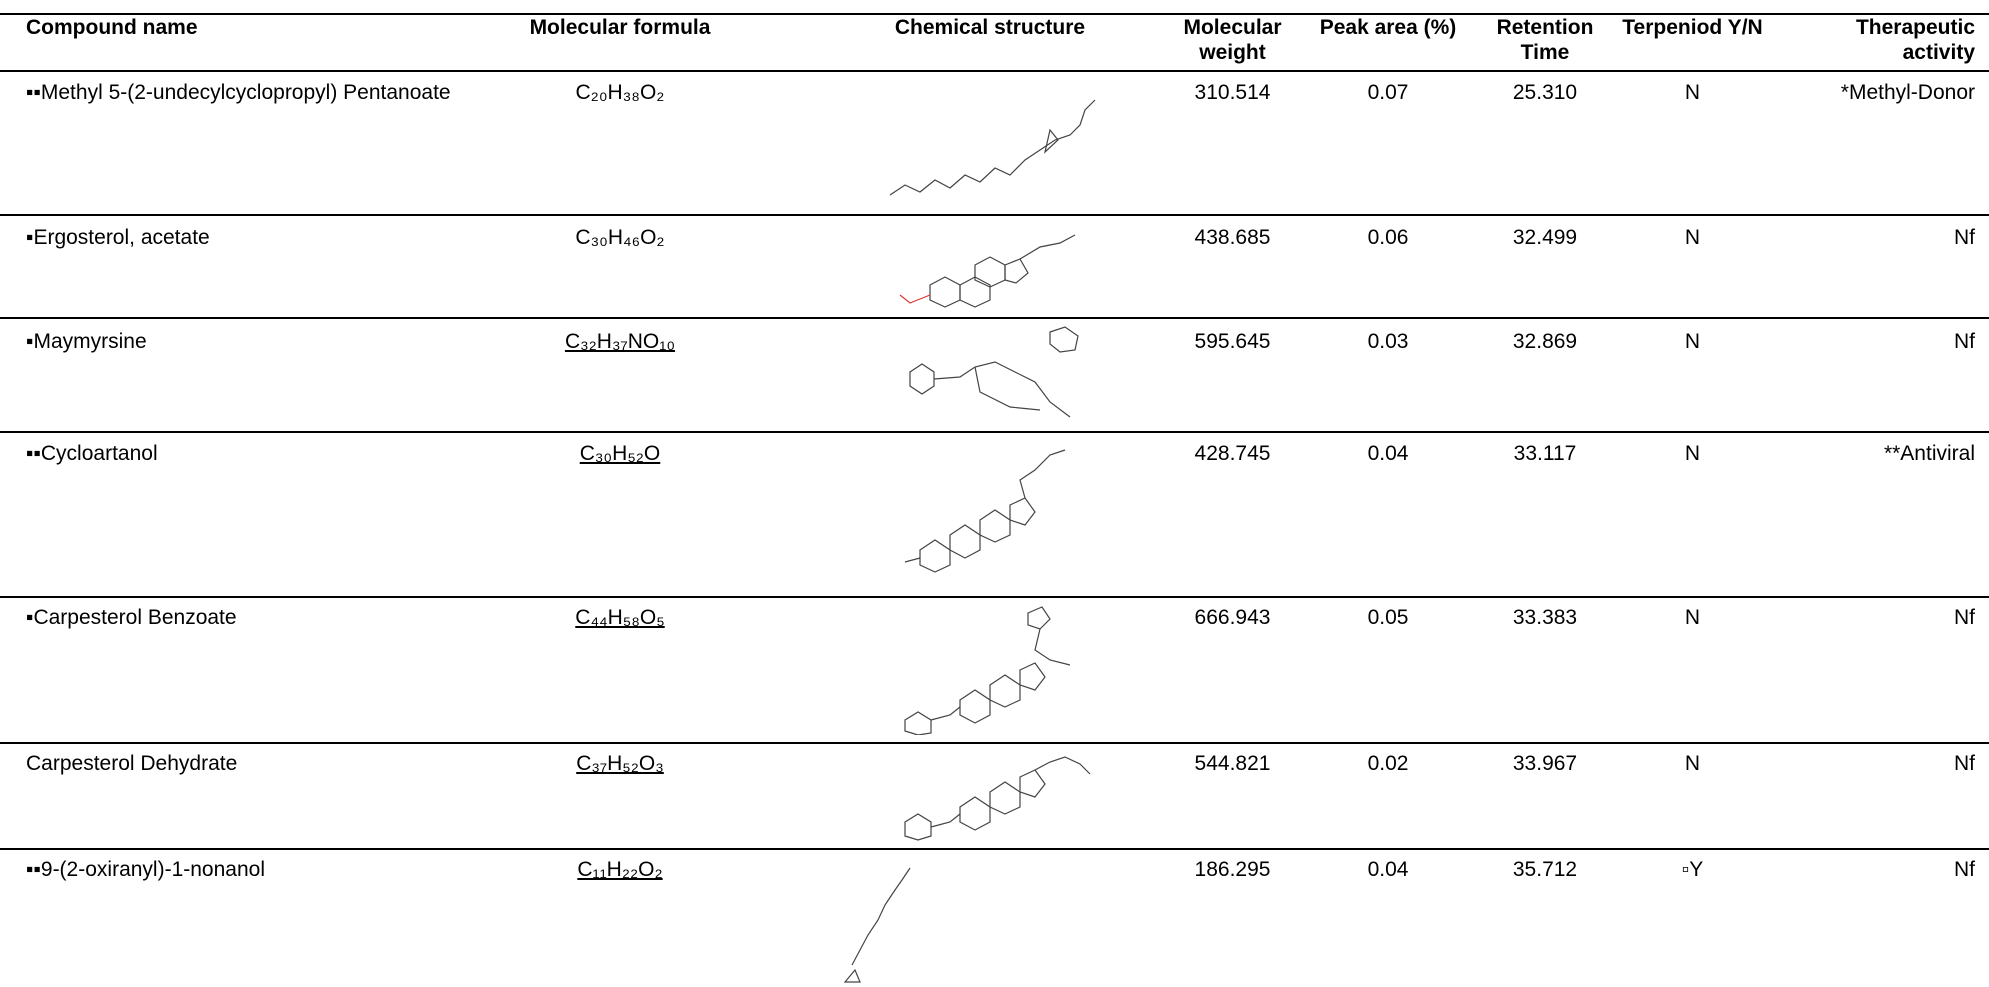  What do you see at coordinates (1232, 341) in the screenshot?
I see `table-cell: 595.645` at bounding box center [1232, 341].